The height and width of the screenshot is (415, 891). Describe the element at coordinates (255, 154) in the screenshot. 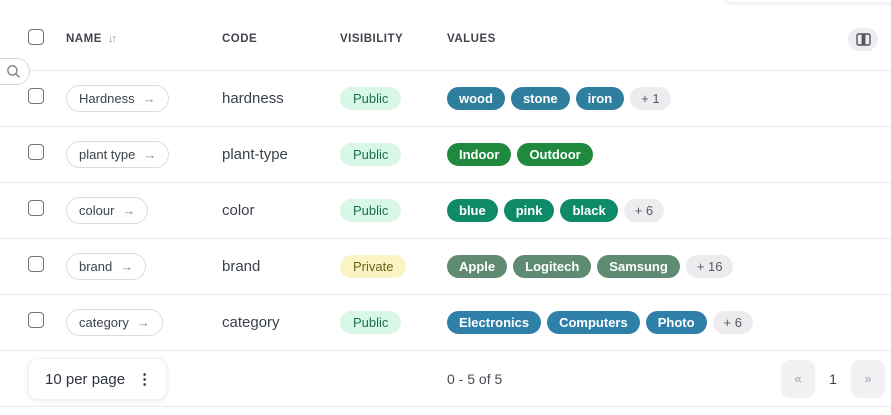

I see `code-cell: plant-type` at that location.